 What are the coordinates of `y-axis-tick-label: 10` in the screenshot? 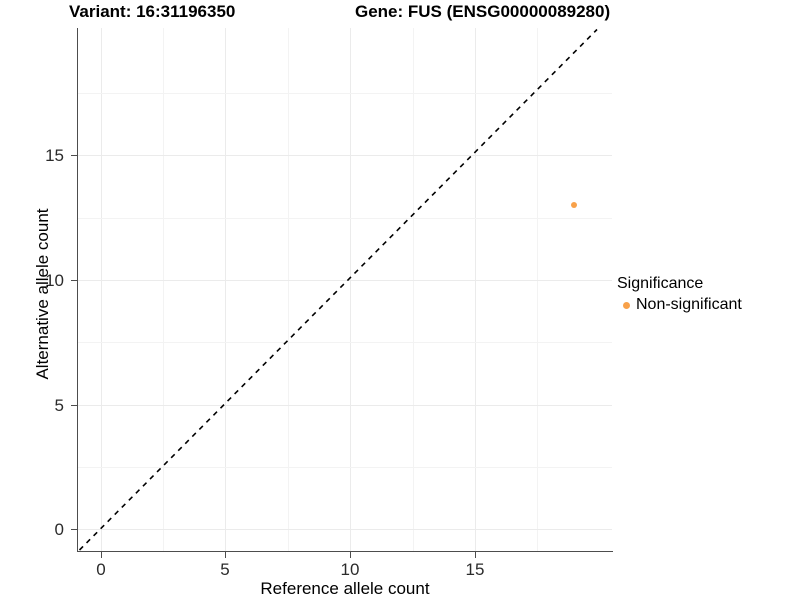 It's located at (54, 280).